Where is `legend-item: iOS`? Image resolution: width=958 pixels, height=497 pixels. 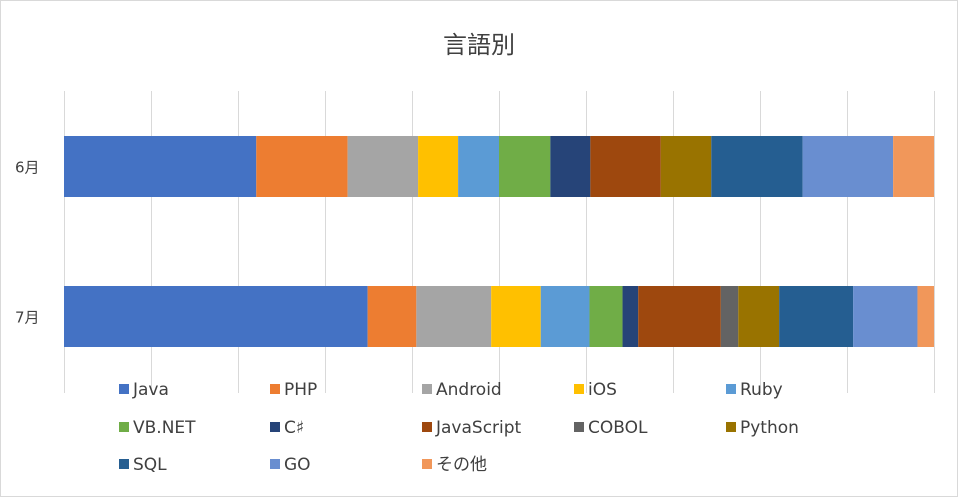
legend-item: iOS is located at coordinates (595, 390).